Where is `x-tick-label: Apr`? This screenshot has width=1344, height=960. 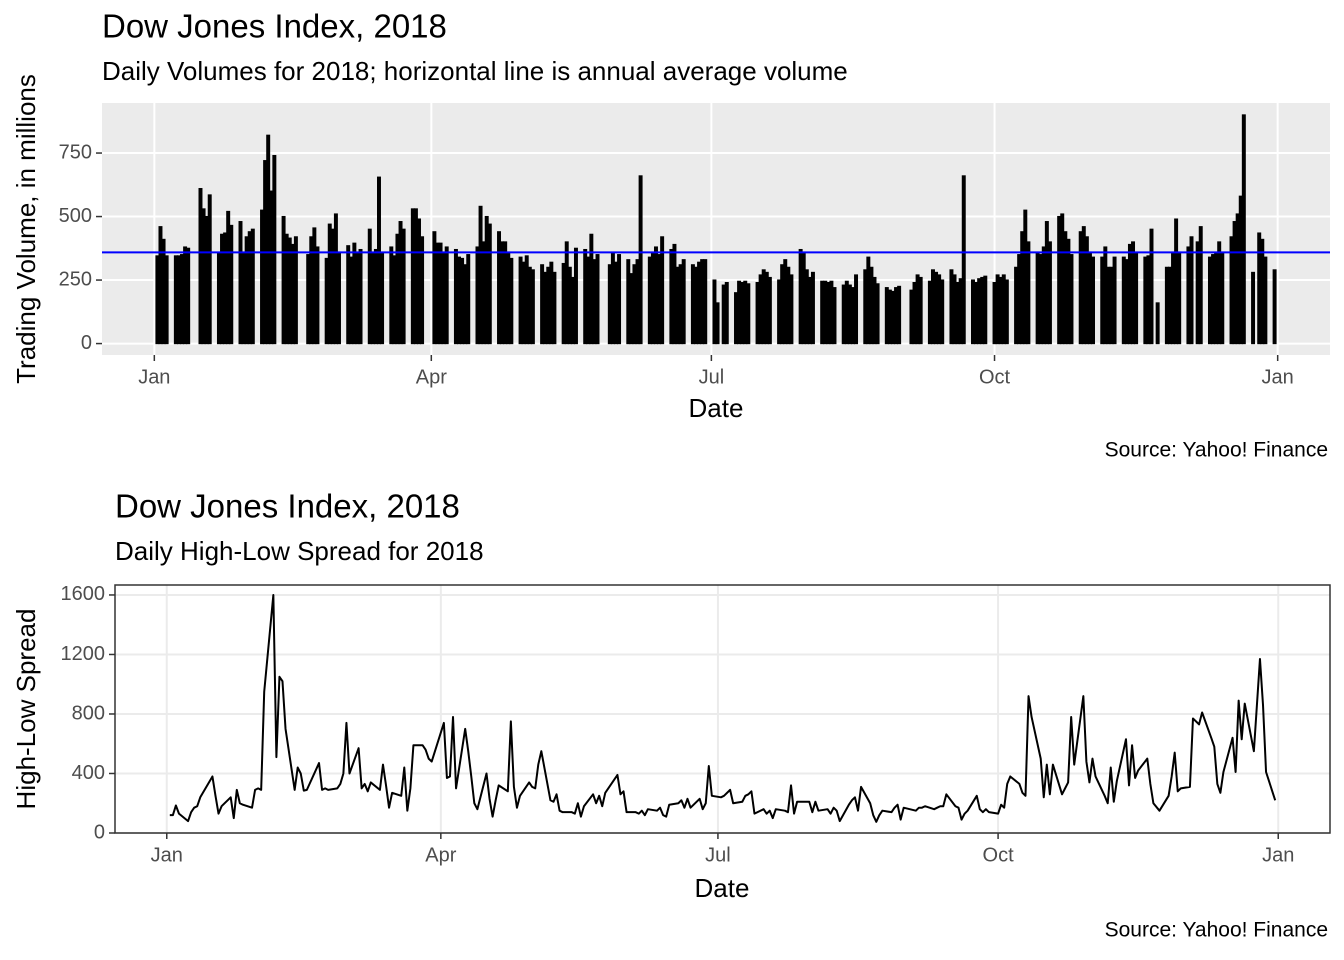 x-tick-label: Apr is located at coordinates (431, 377).